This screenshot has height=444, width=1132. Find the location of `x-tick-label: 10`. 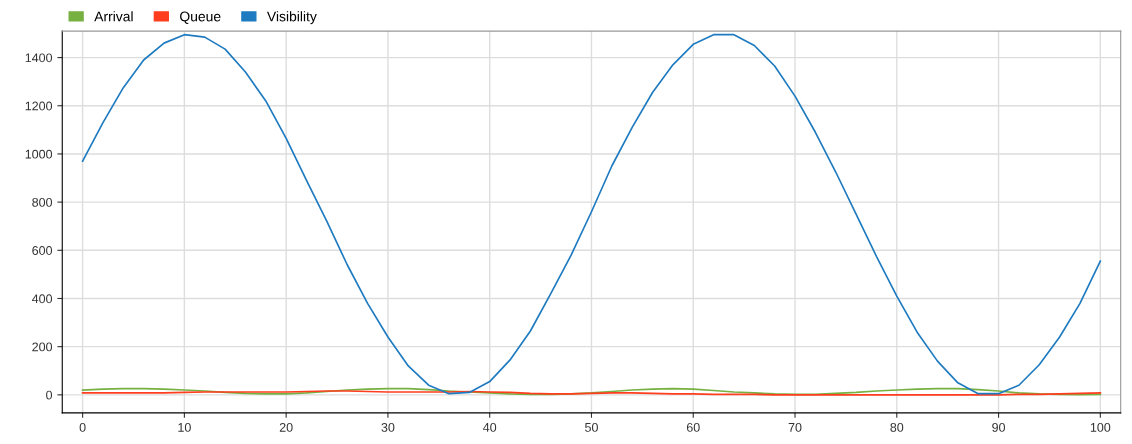

x-tick-label: 10 is located at coordinates (184, 427).